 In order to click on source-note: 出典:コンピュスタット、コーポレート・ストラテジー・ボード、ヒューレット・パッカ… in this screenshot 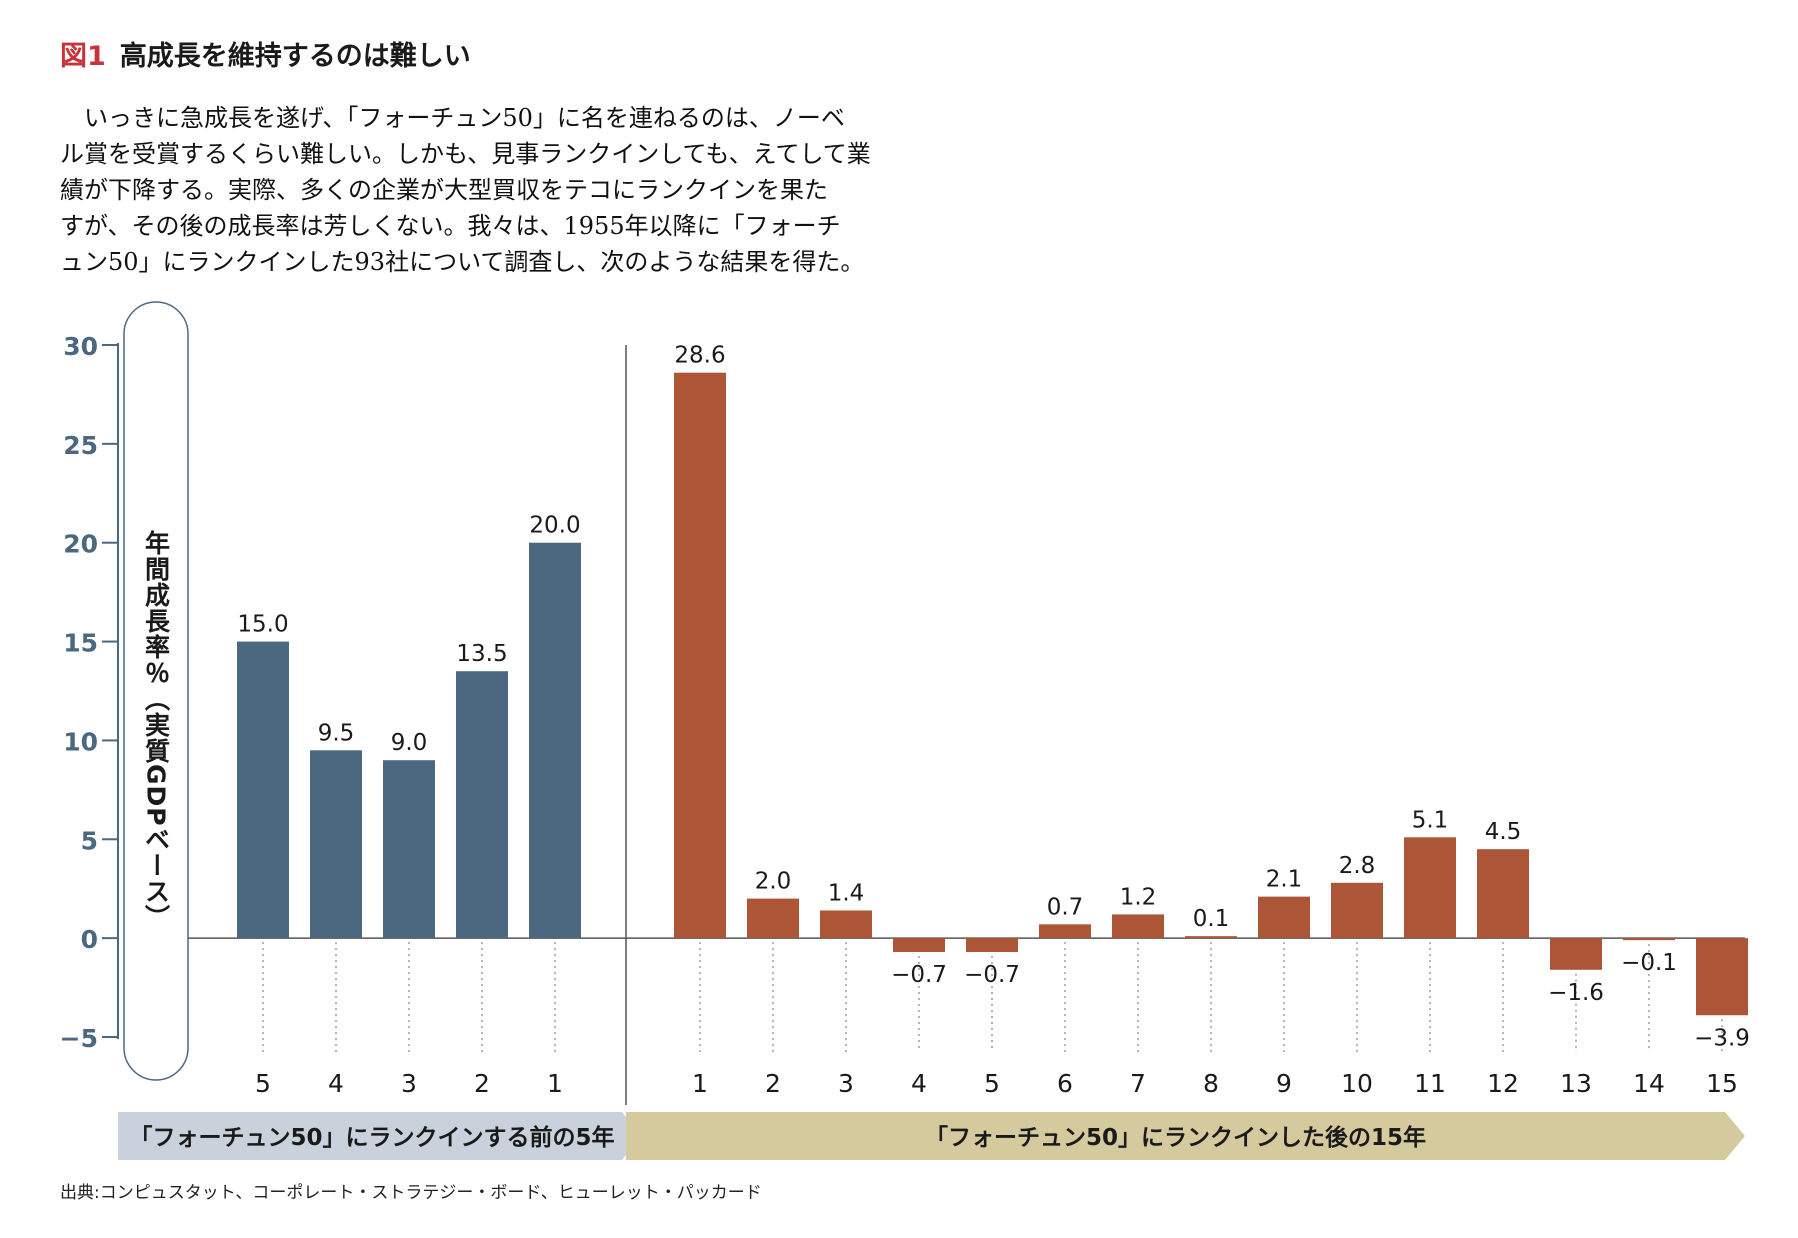, I will do `click(411, 1193)`.